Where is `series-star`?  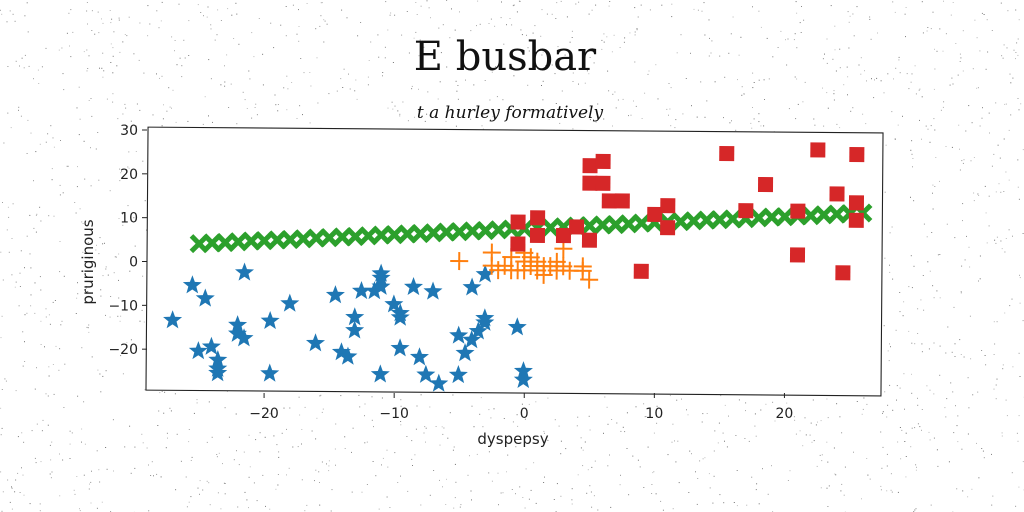
series-star is located at coordinates (348, 327).